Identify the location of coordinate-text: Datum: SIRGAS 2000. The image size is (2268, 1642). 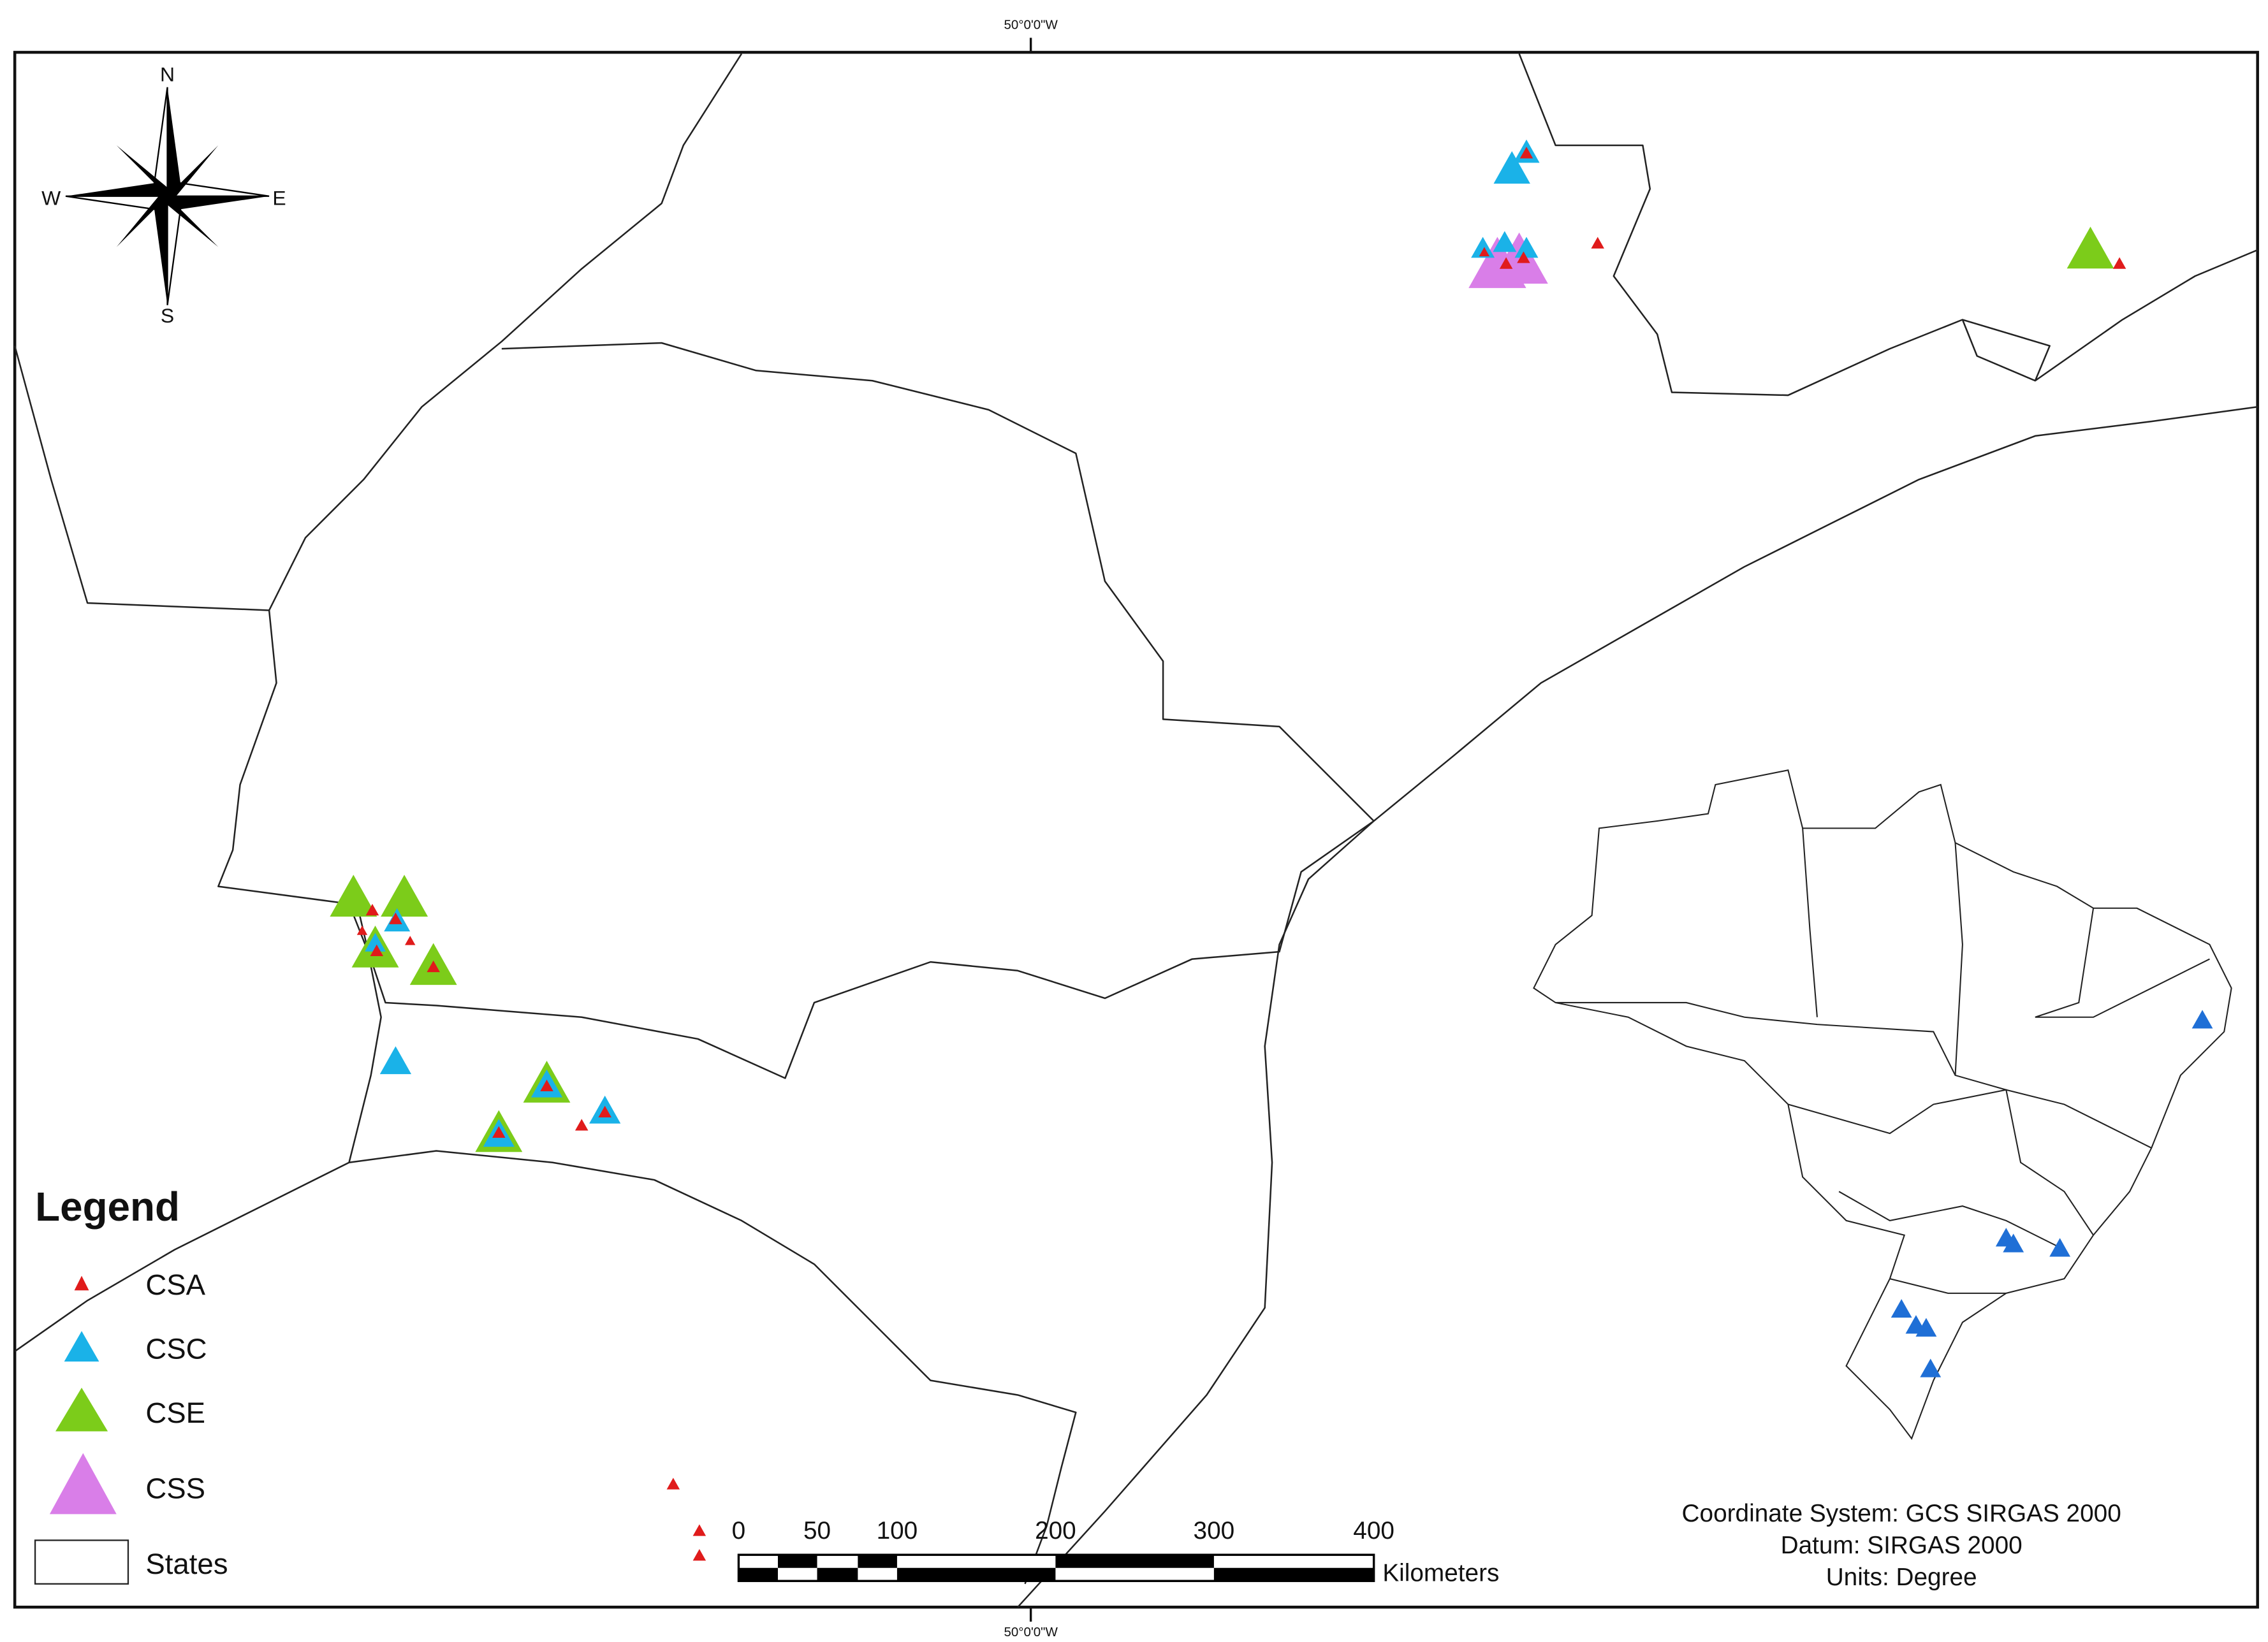
(1902, 1545).